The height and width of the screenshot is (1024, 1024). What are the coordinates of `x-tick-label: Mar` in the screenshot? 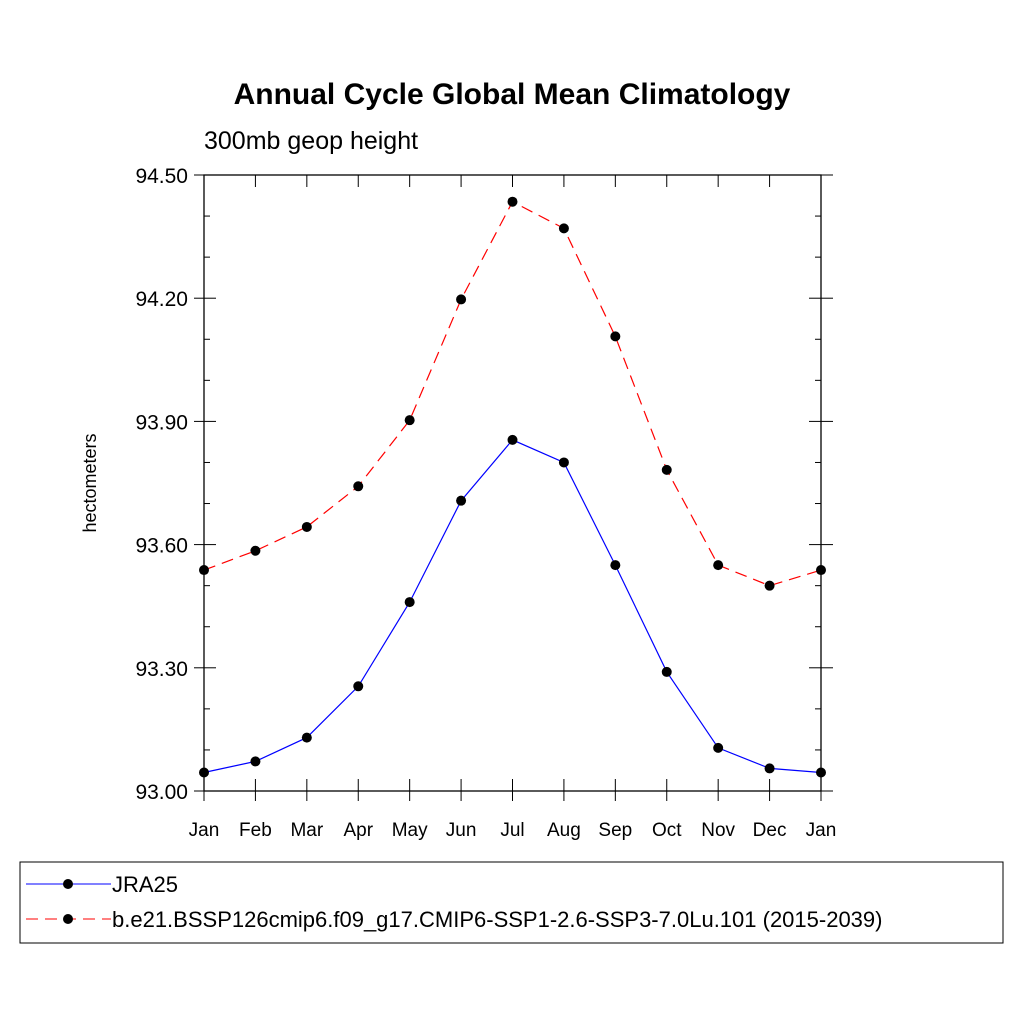 It's located at (306, 830).